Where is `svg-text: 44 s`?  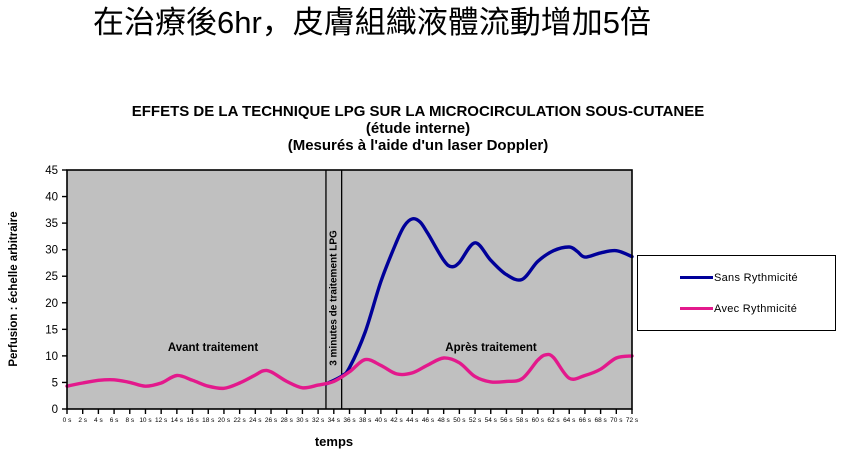
svg-text: 44 s is located at coordinates (412, 420).